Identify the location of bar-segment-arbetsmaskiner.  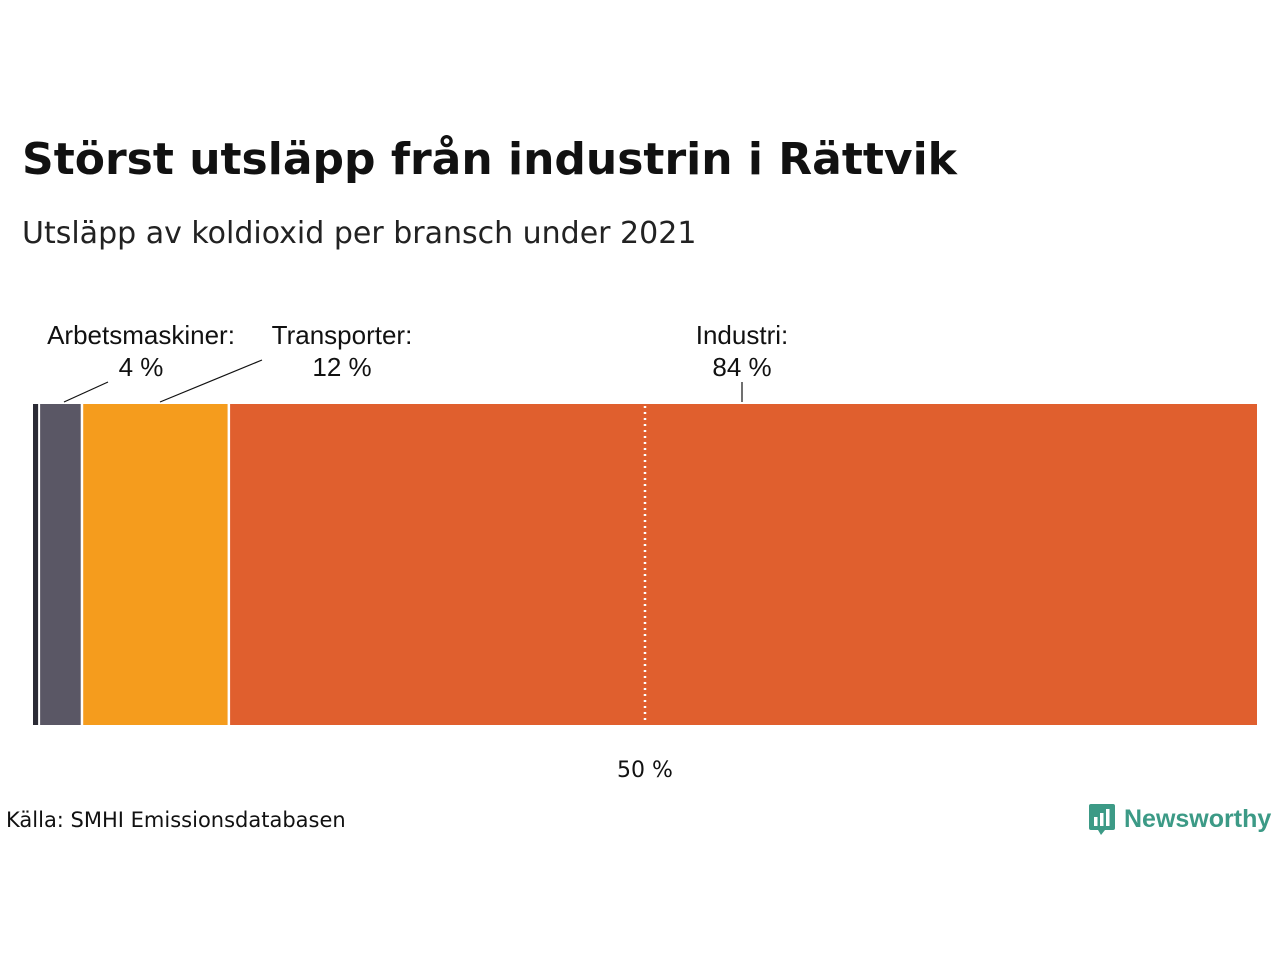
(60, 564).